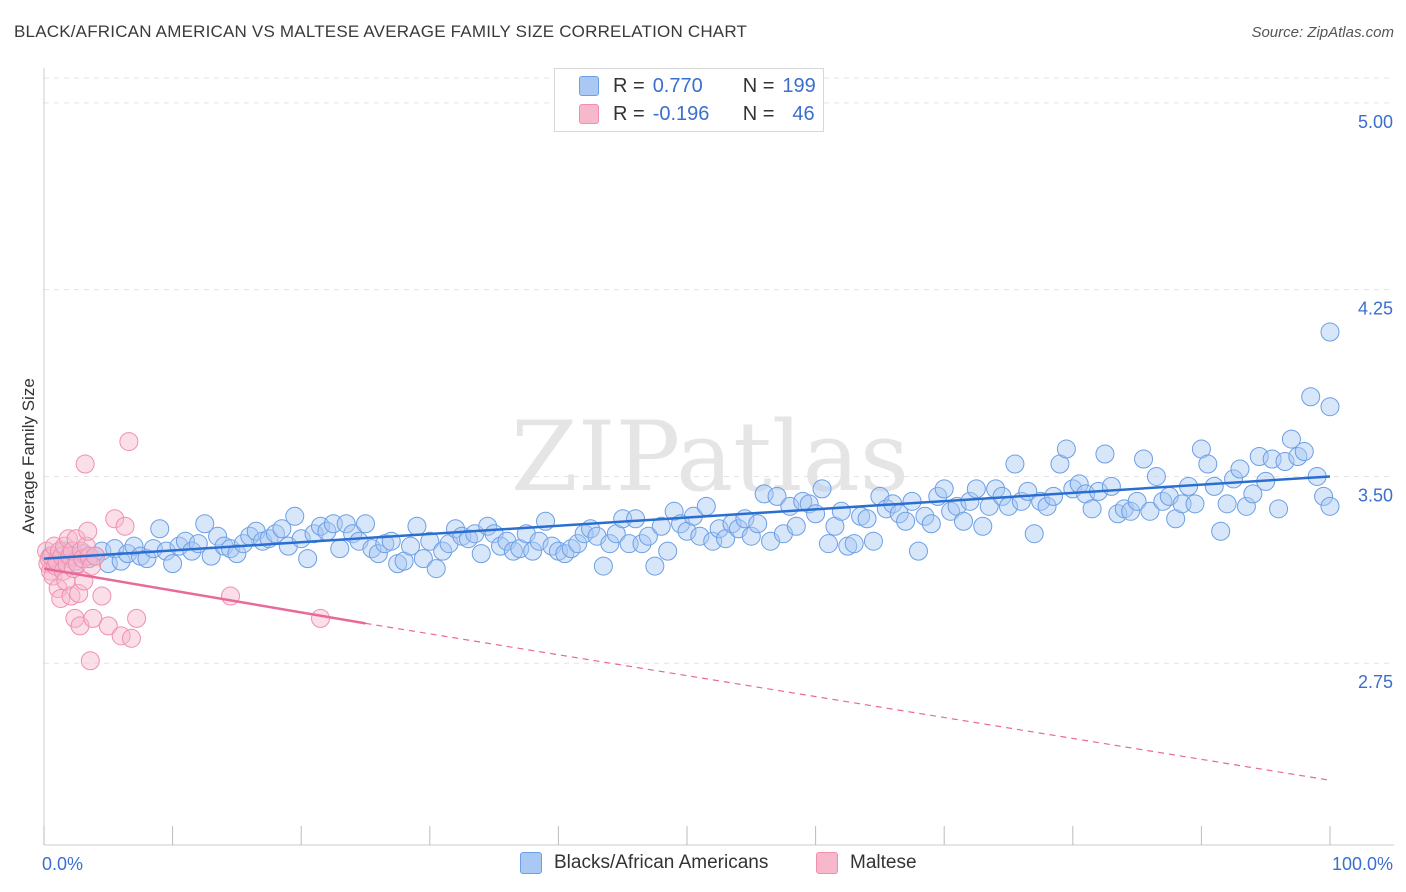 The image size is (1406, 892). What do you see at coordinates (1375, 495) in the screenshot?
I see `y-tick-label: 3.50` at bounding box center [1375, 495].